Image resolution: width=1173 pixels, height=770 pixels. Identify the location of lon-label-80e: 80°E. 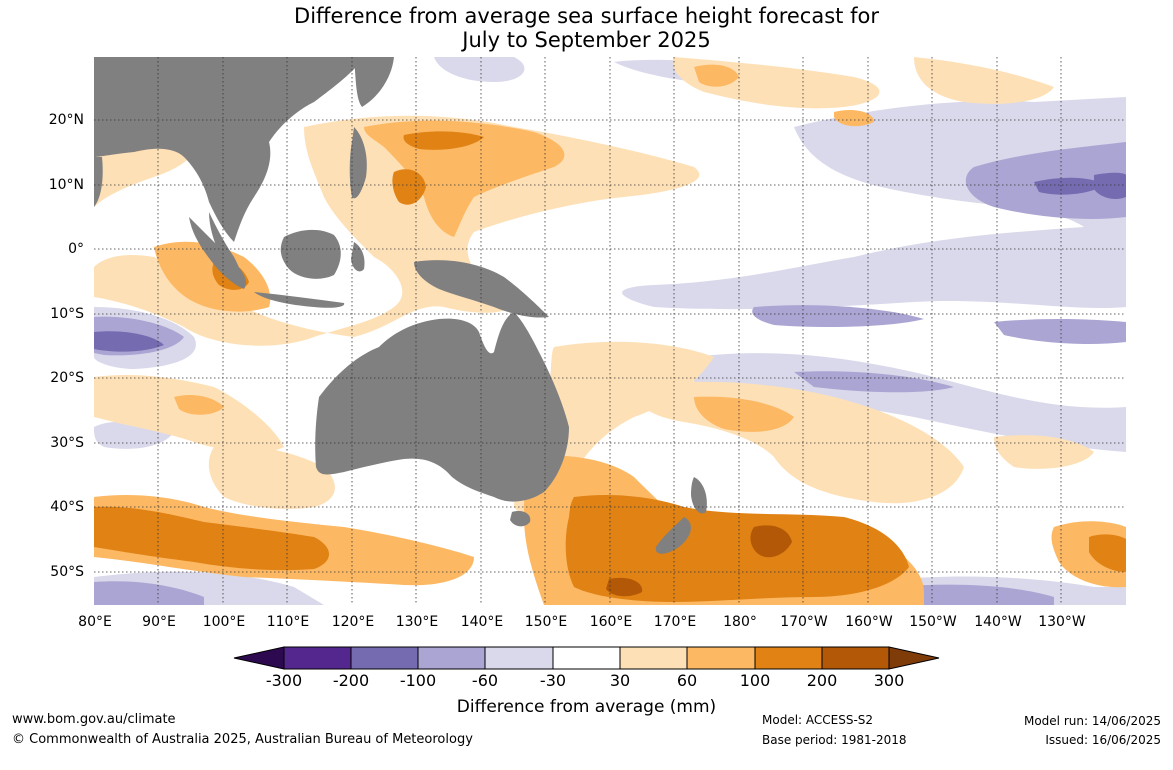
(95, 622).